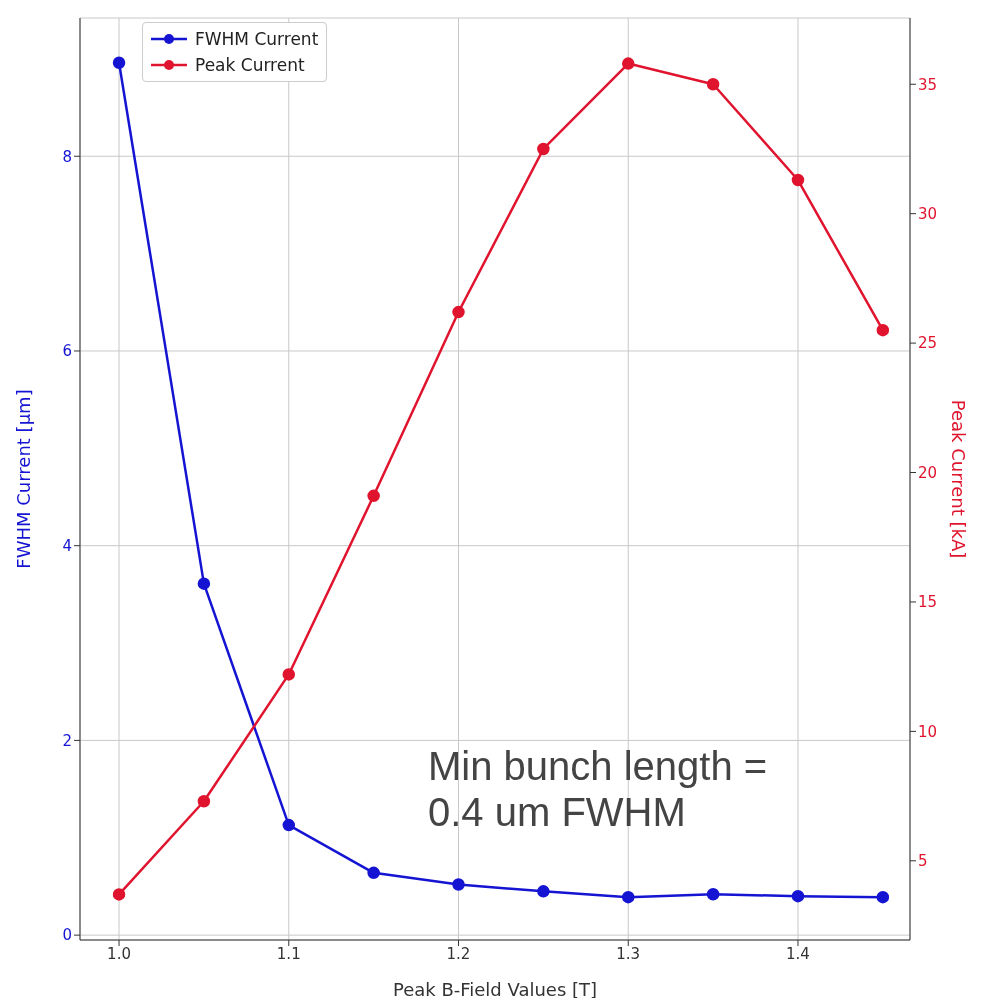  Describe the element at coordinates (628, 953) in the screenshot. I see `x-tick-label: 1.3` at that location.